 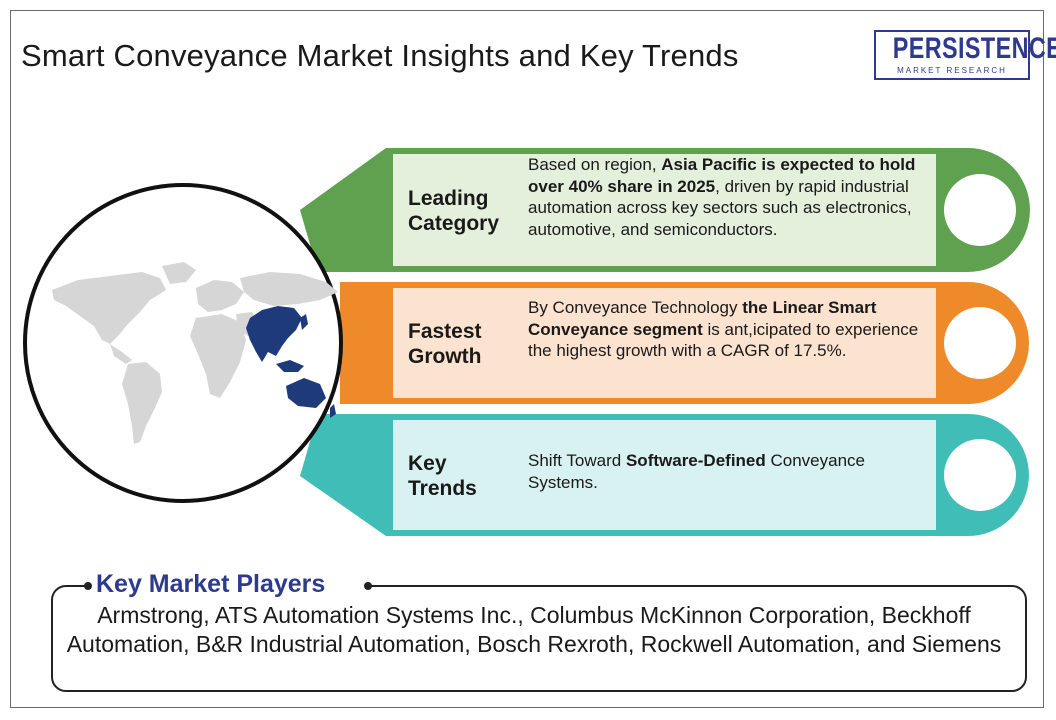 I want to click on map-asia-pacific-highlight, so click(x=291, y=362).